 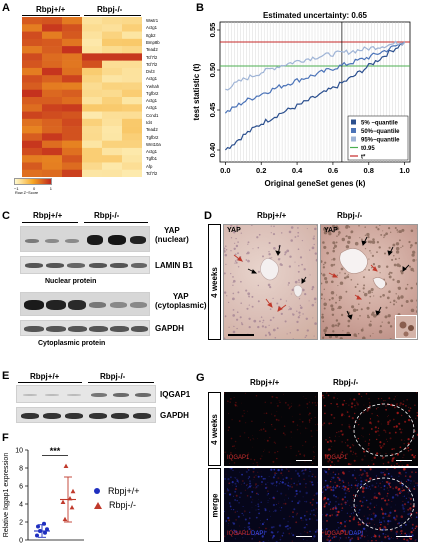 What do you see at coordinates (151, 108) in the screenshot?
I see `heatmap-gene-label: Actg1` at bounding box center [151, 108].